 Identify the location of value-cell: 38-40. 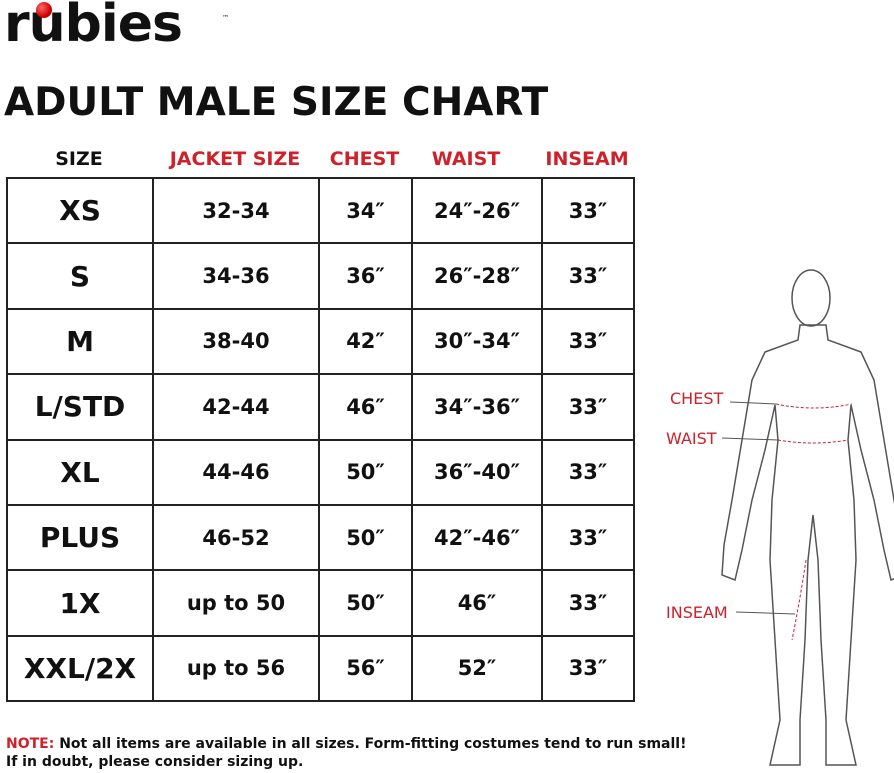
(236, 341).